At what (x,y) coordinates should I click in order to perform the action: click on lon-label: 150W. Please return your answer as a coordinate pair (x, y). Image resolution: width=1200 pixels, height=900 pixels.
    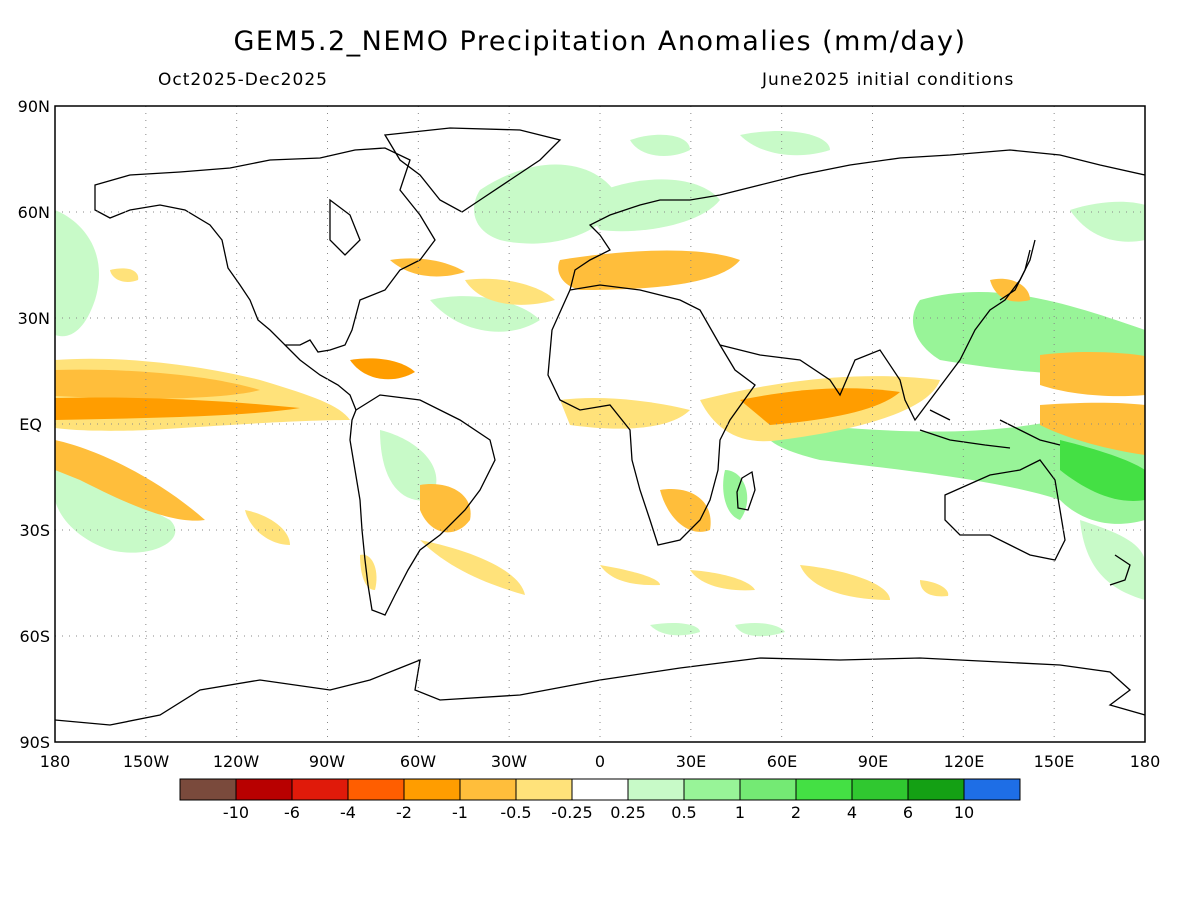
    Looking at the image, I should click on (146, 761).